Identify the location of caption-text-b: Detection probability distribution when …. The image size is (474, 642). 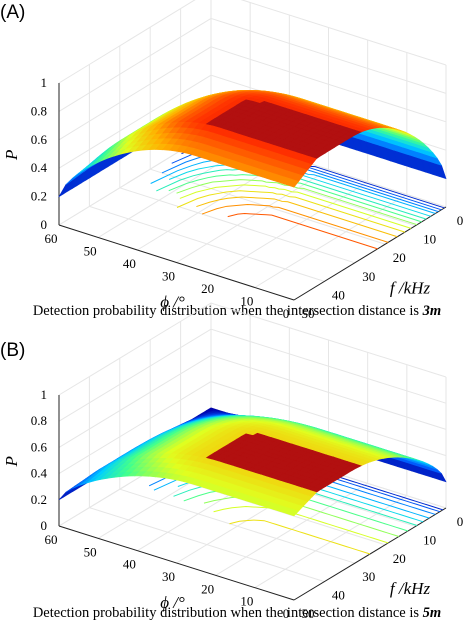
(227, 613).